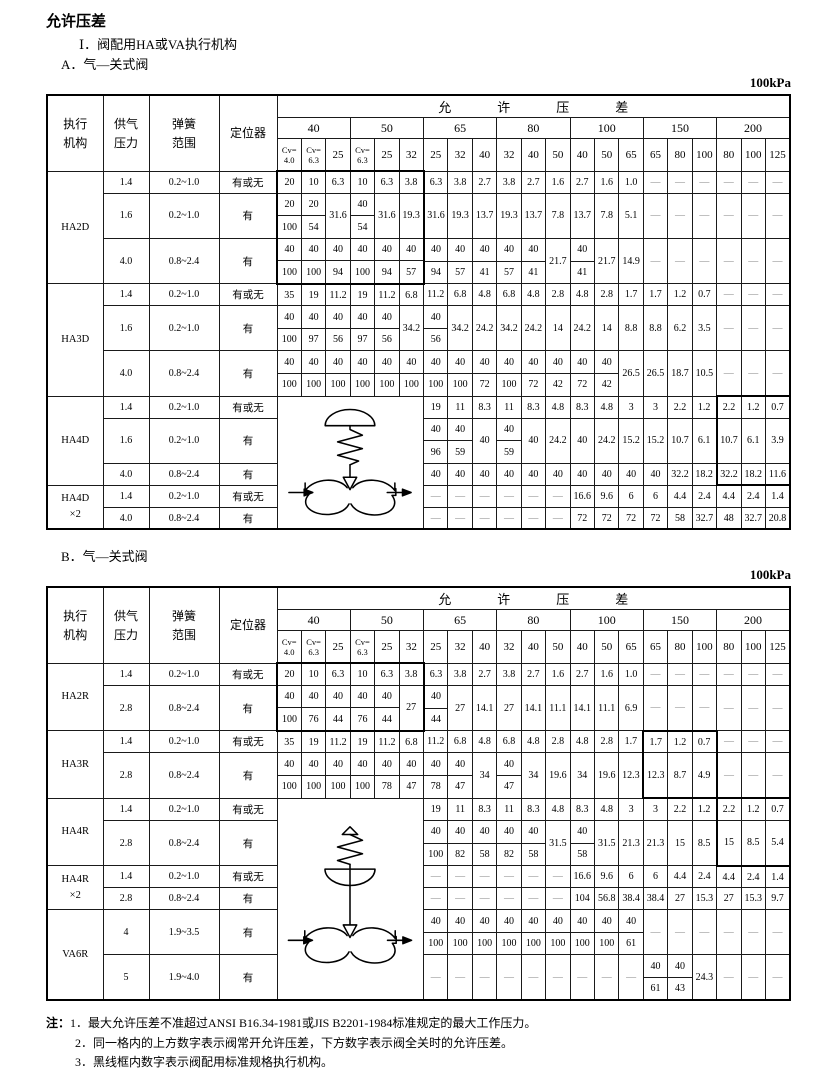 The width and height of the screenshot is (825, 1072). I want to click on value-cell: 1.0, so click(631, 674).